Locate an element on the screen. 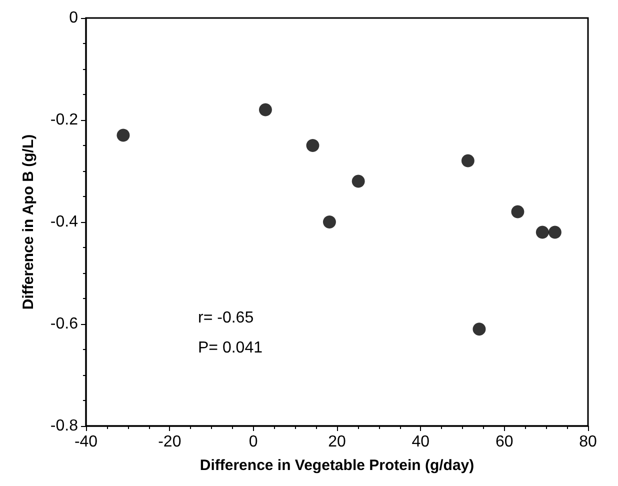 The width and height of the screenshot is (618, 486). y-tick-label: -0.2 is located at coordinates (64, 120).